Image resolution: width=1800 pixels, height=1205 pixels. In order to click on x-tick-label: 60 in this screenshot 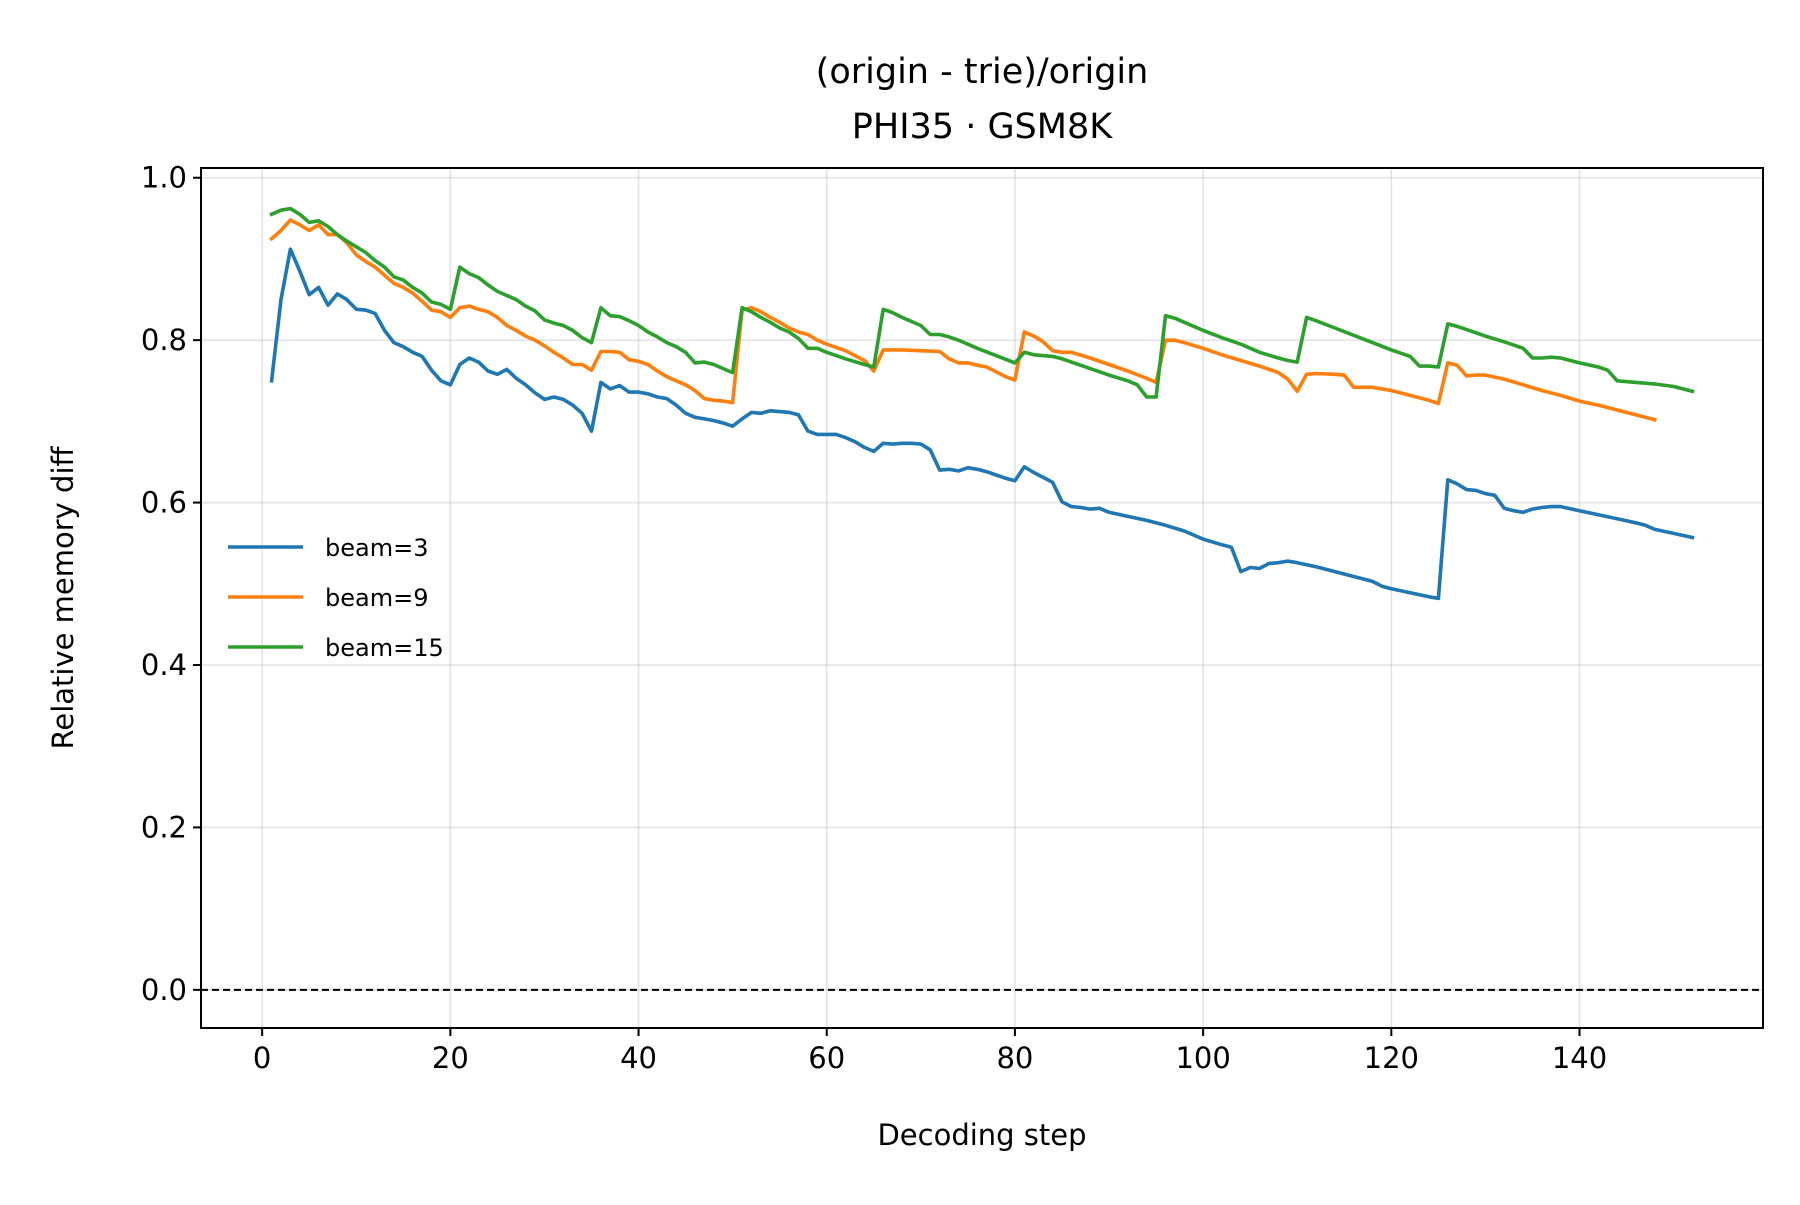, I will do `click(826, 1058)`.